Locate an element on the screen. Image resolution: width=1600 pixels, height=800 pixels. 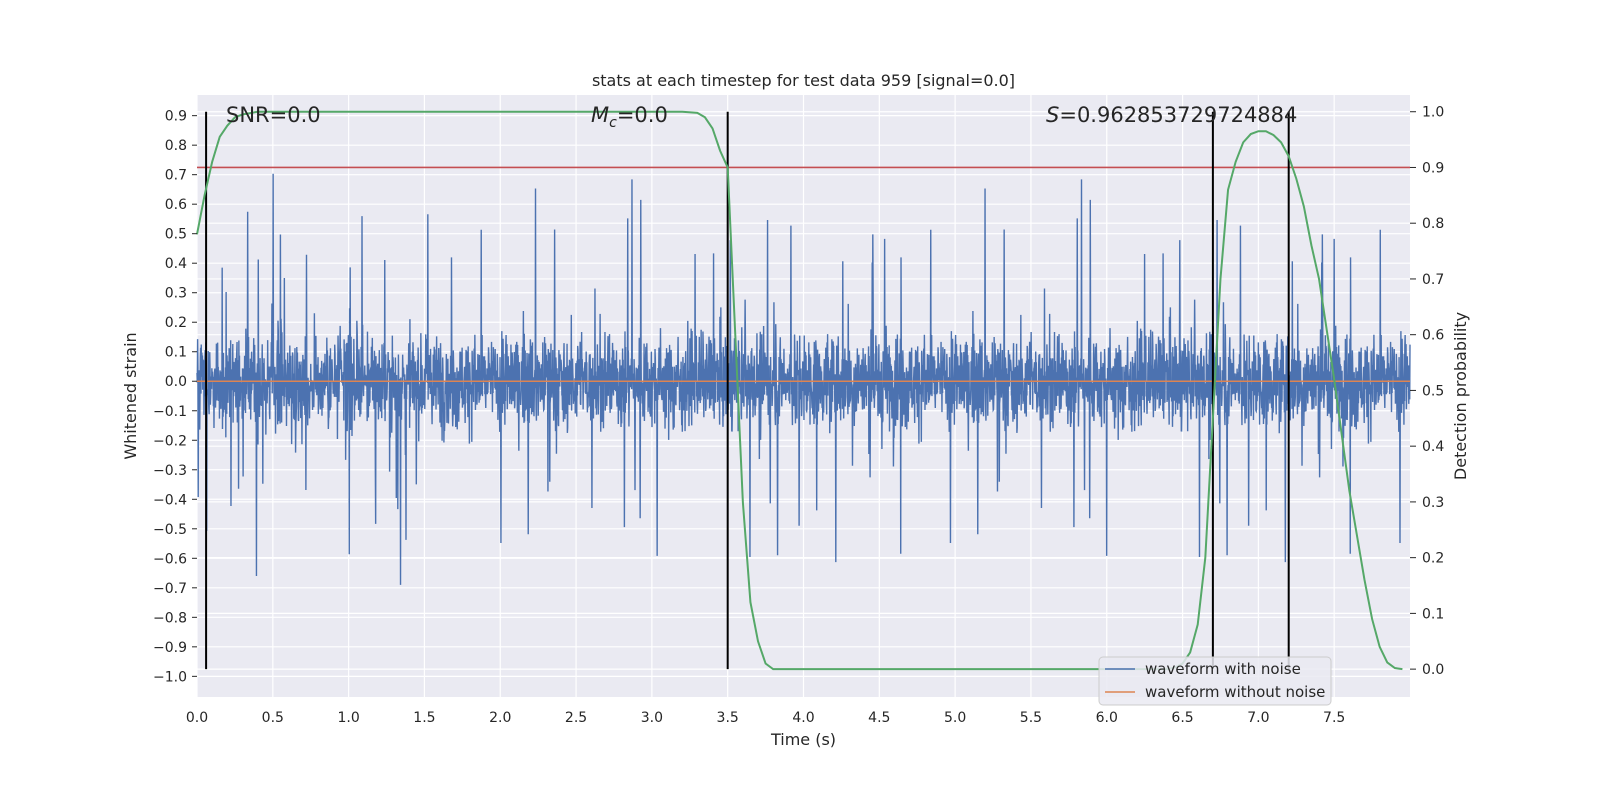
x-tick-label: 5.5 is located at coordinates (1031, 718).